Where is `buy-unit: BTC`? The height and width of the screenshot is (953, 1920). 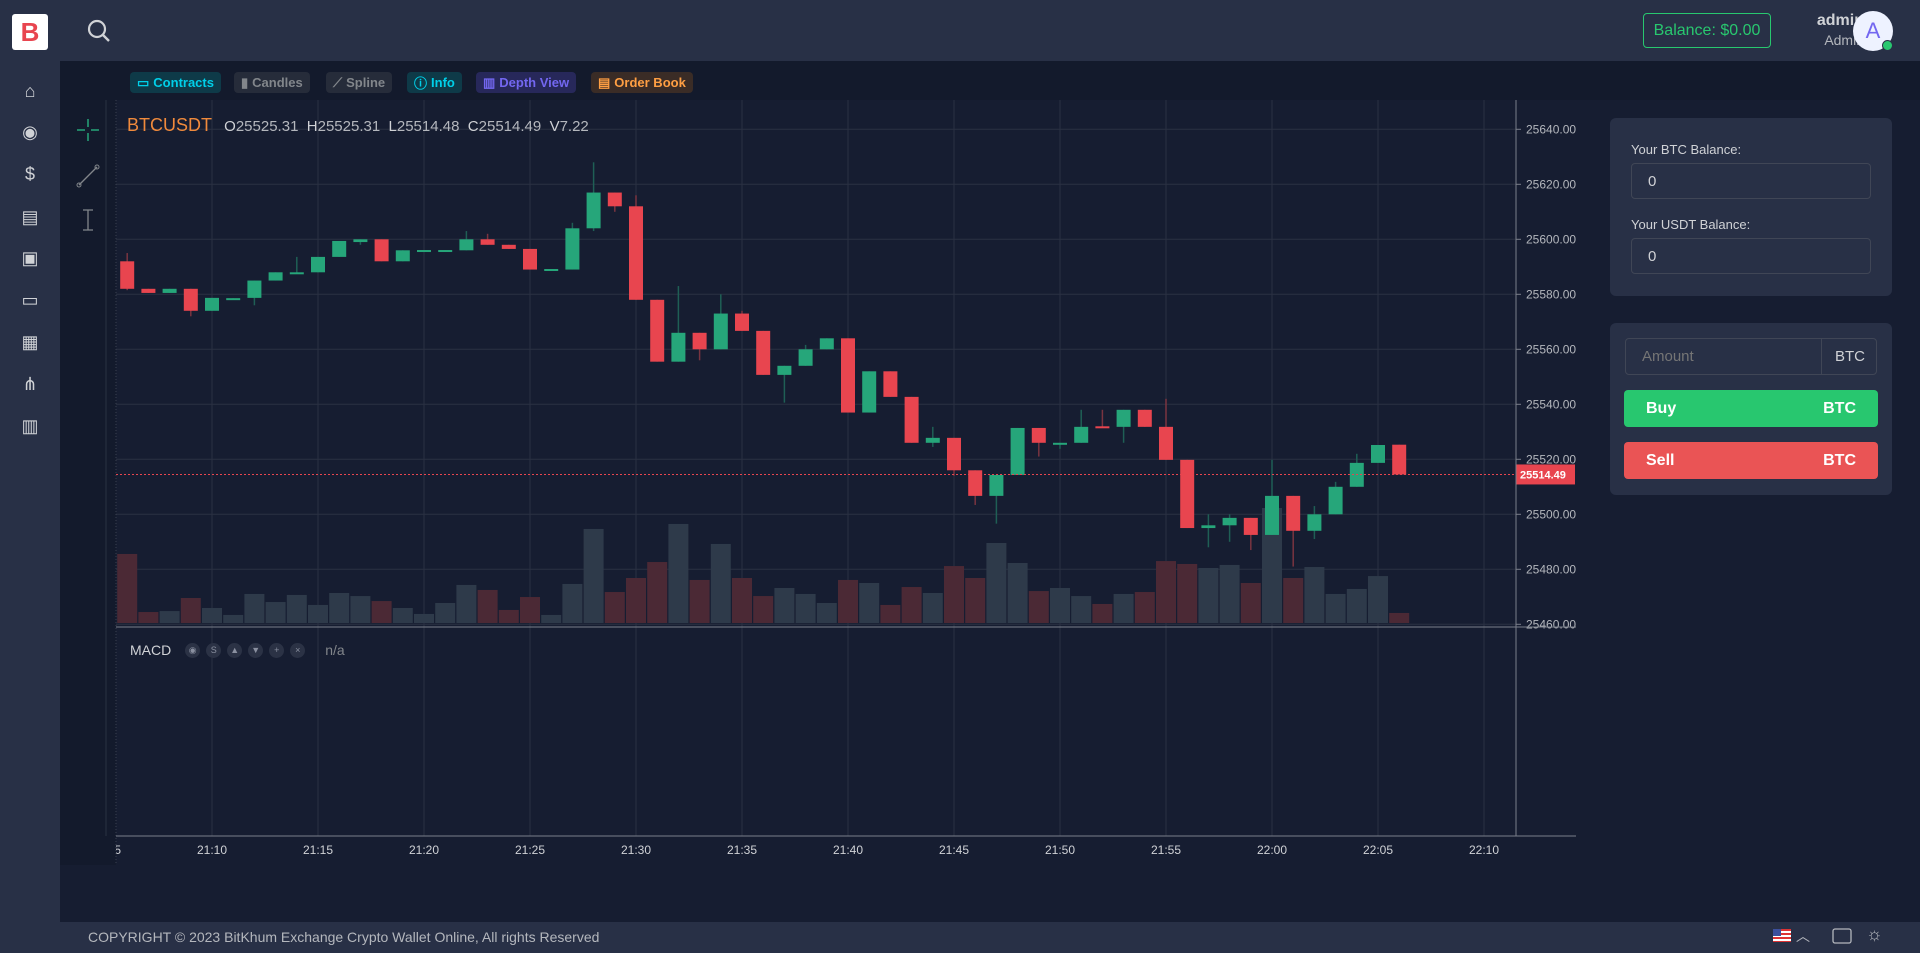
buy-unit: BTC is located at coordinates (1839, 408).